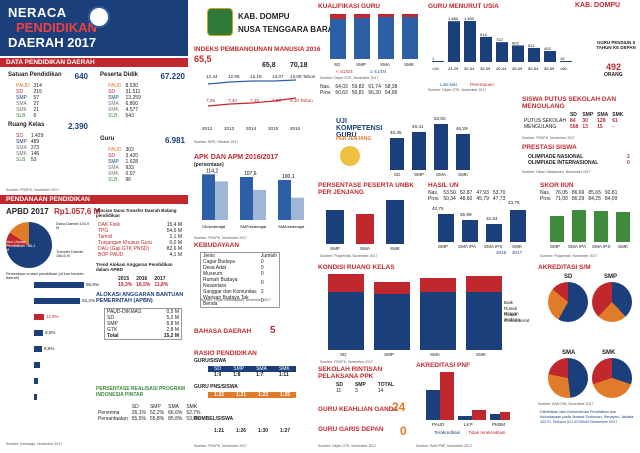 The image size is (640, 453). I want to click on hasil-bar, so click(518, 226).